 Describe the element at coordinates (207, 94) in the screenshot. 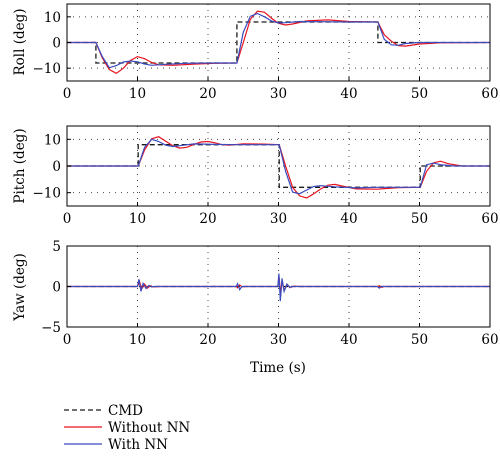

I see `roll-x-tick-label-20: 20` at that location.